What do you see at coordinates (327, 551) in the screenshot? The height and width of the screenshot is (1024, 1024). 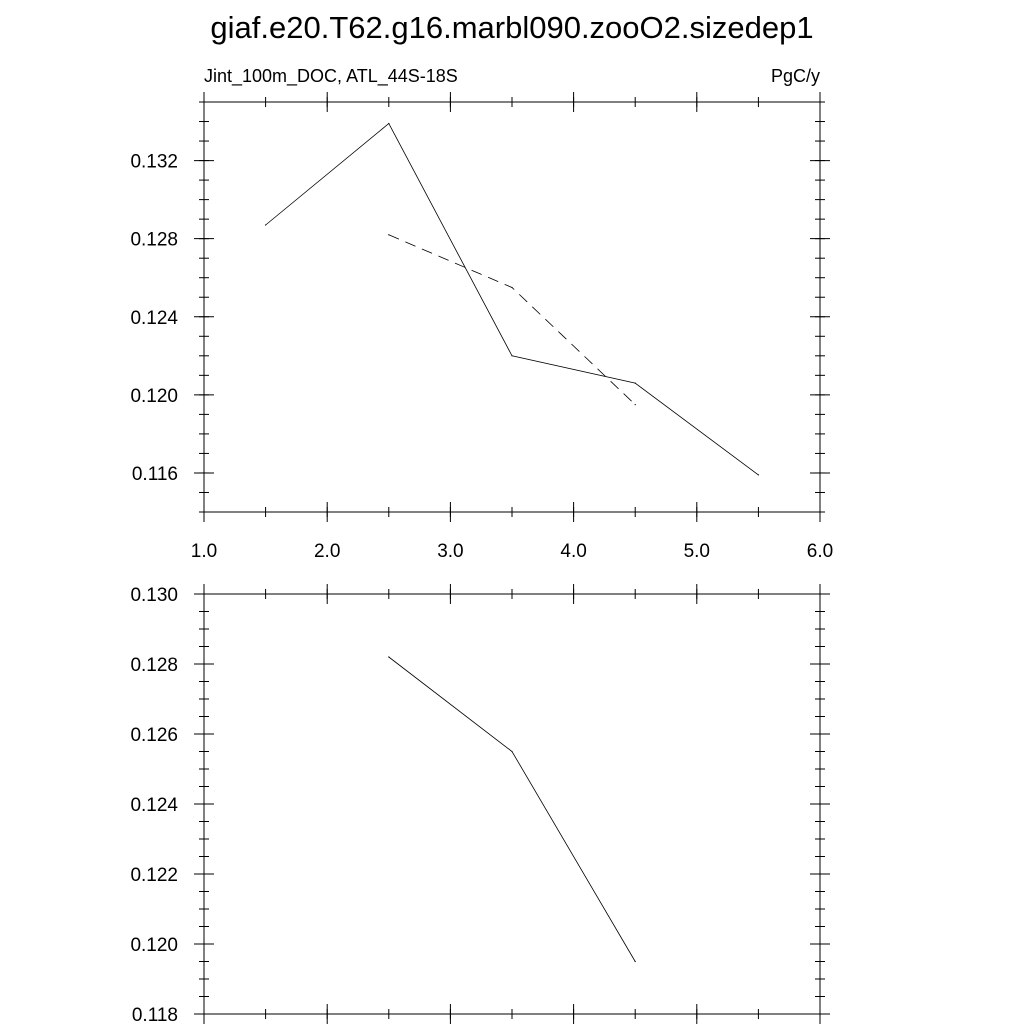 I see `x-tick-label: 2.0` at bounding box center [327, 551].